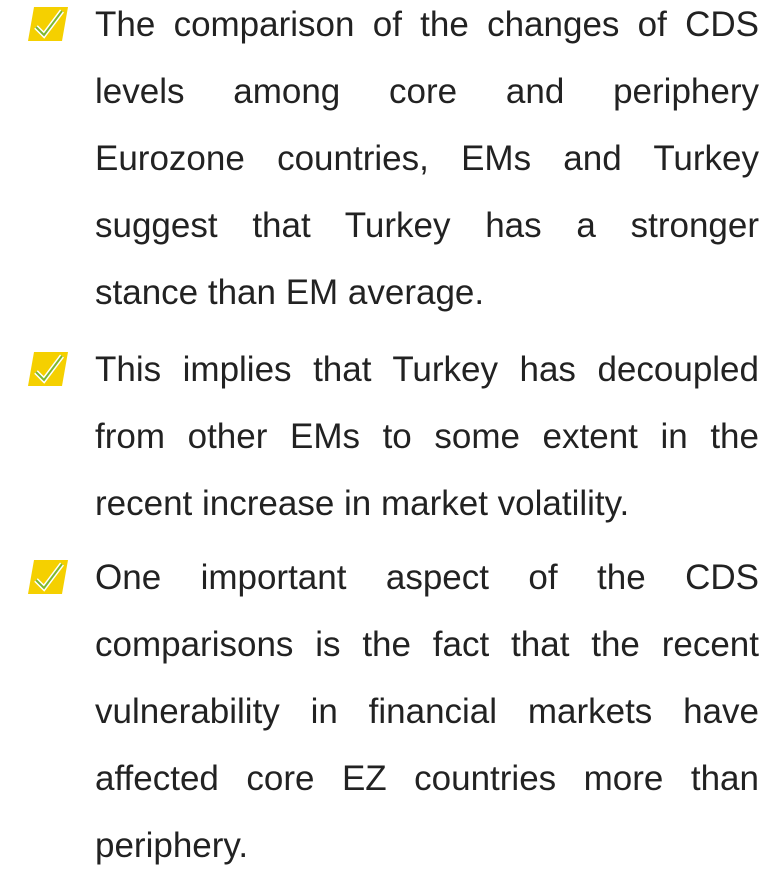 This screenshot has width=779, height=879. What do you see at coordinates (427, 577) in the screenshot?
I see `text-line: One important aspect of the CDS` at bounding box center [427, 577].